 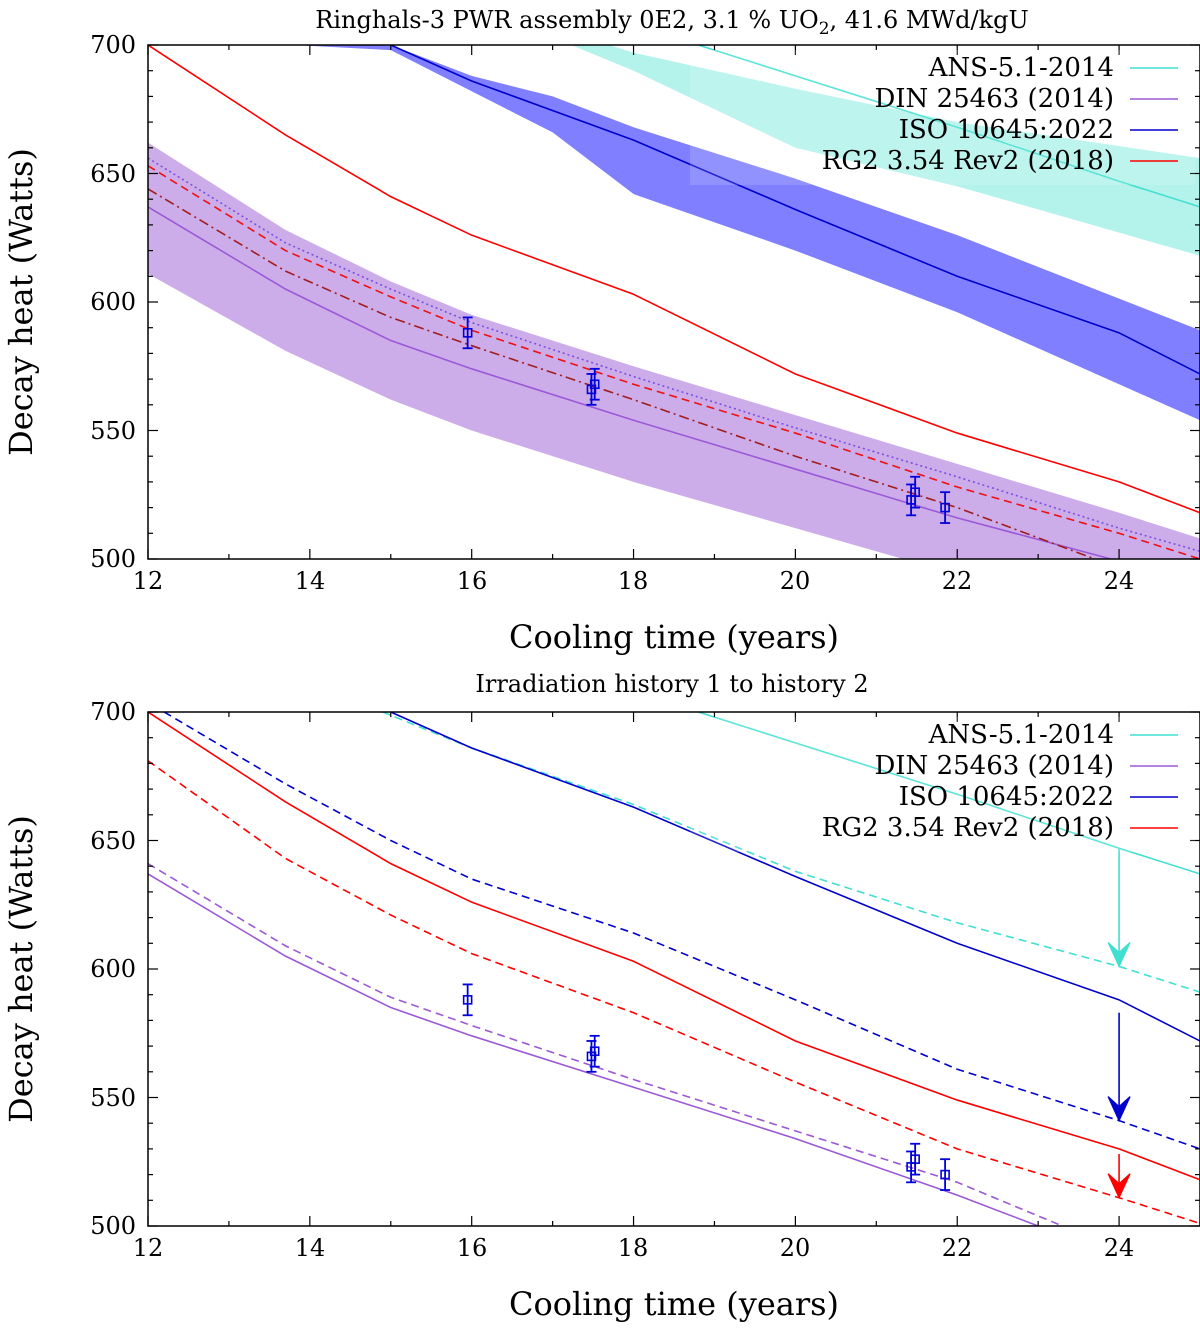 I want to click on uncertainty-band, so click(x=885, y=150).